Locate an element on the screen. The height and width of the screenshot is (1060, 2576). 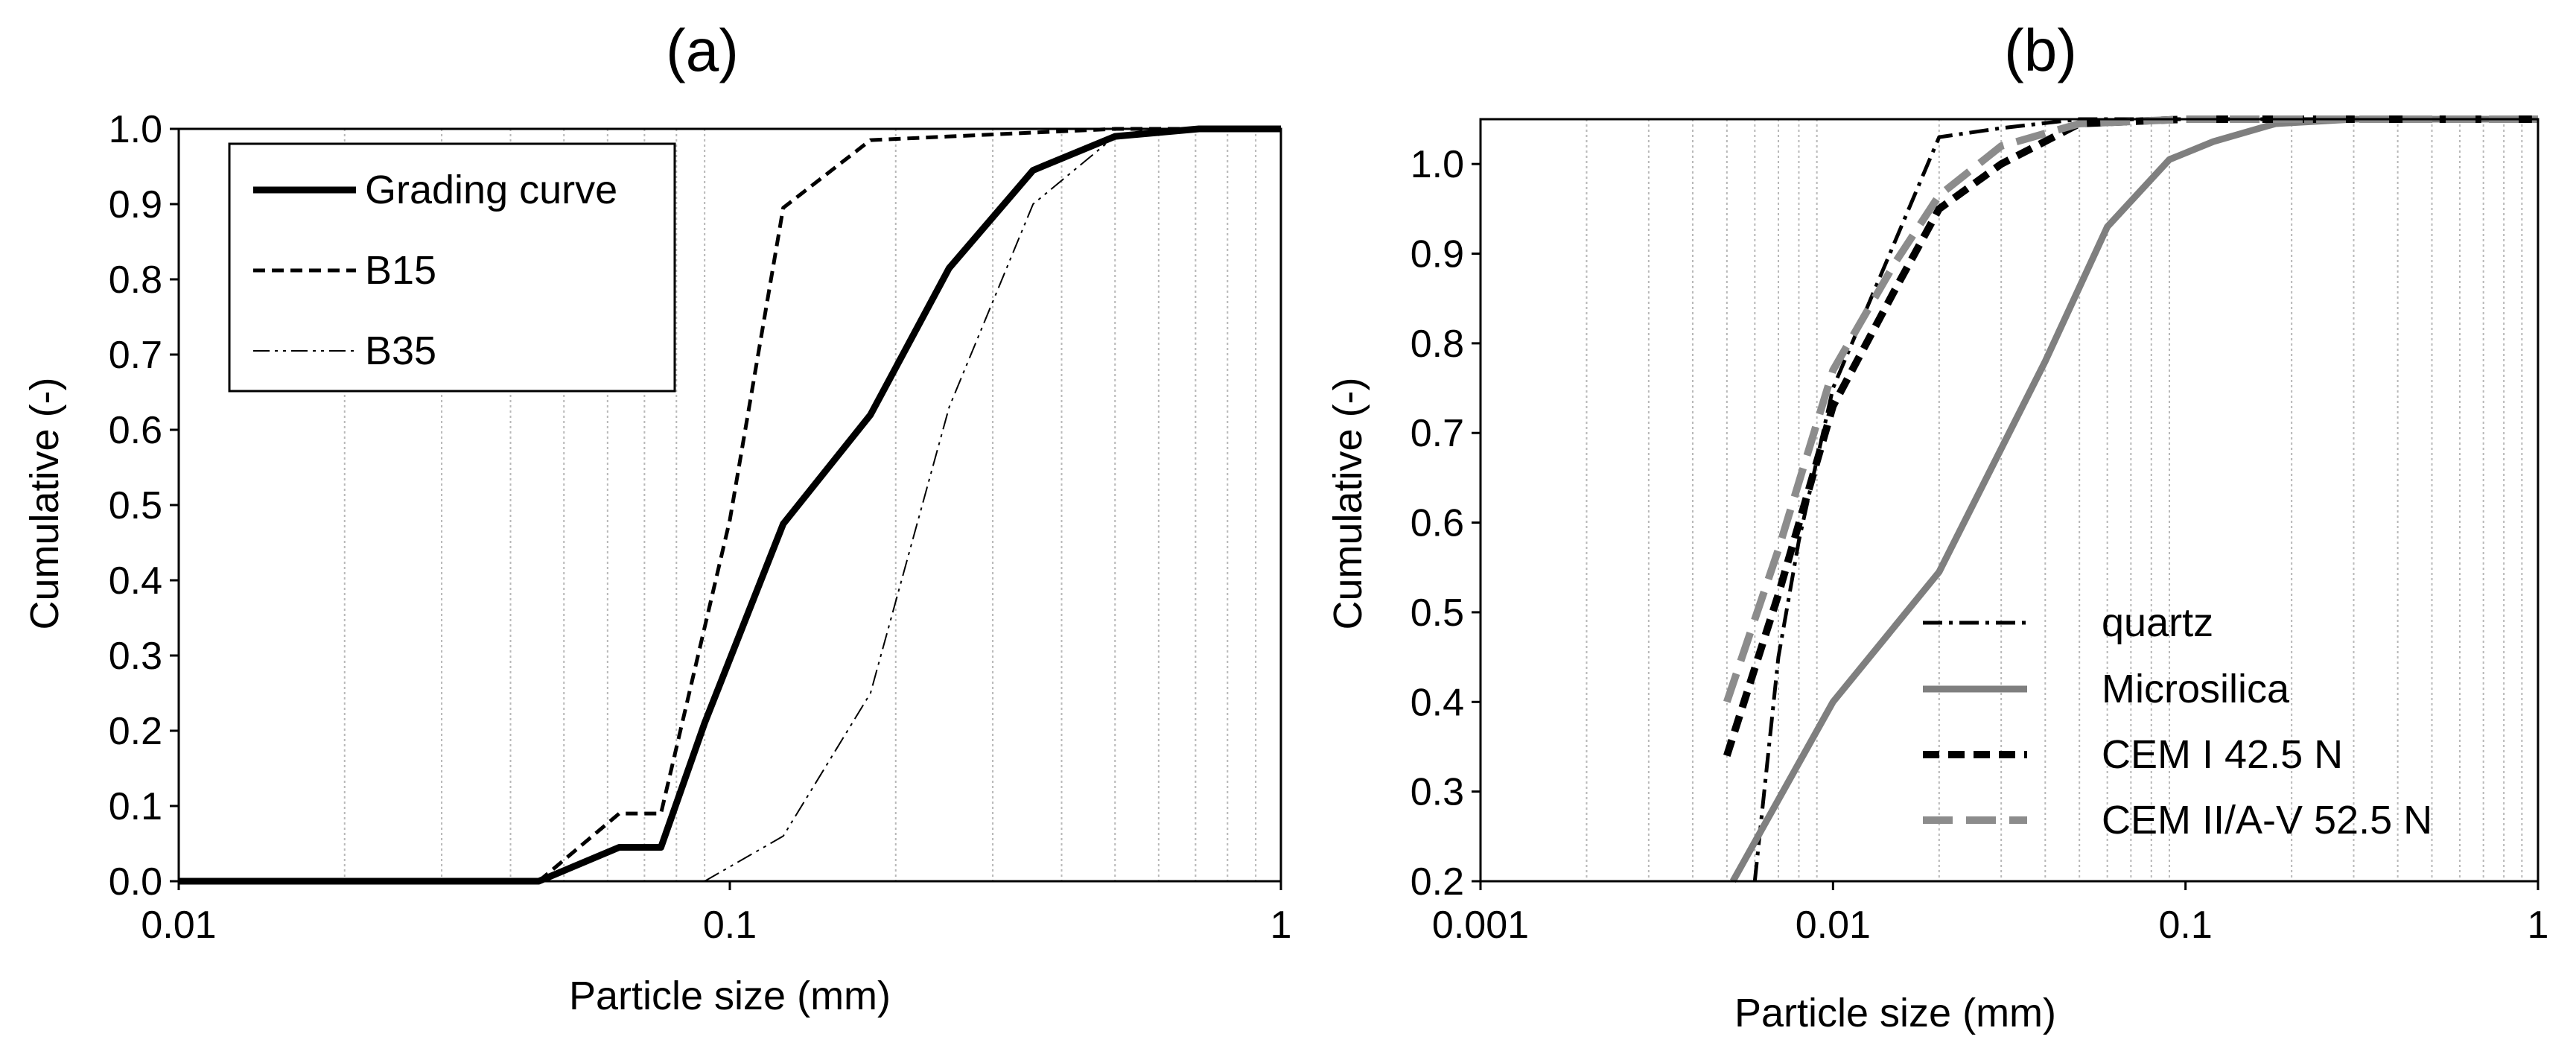
legend-label-cem-i: CEM I 42.5 N is located at coordinates (2222, 755).